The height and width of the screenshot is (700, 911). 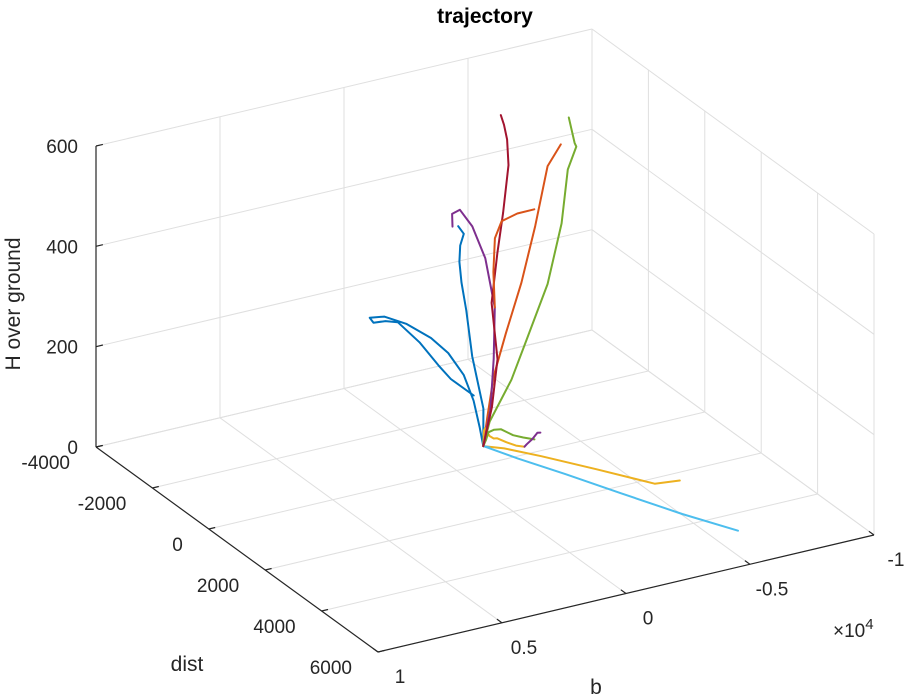 What do you see at coordinates (45, 463) in the screenshot?
I see `y-tick-label: -4000` at bounding box center [45, 463].